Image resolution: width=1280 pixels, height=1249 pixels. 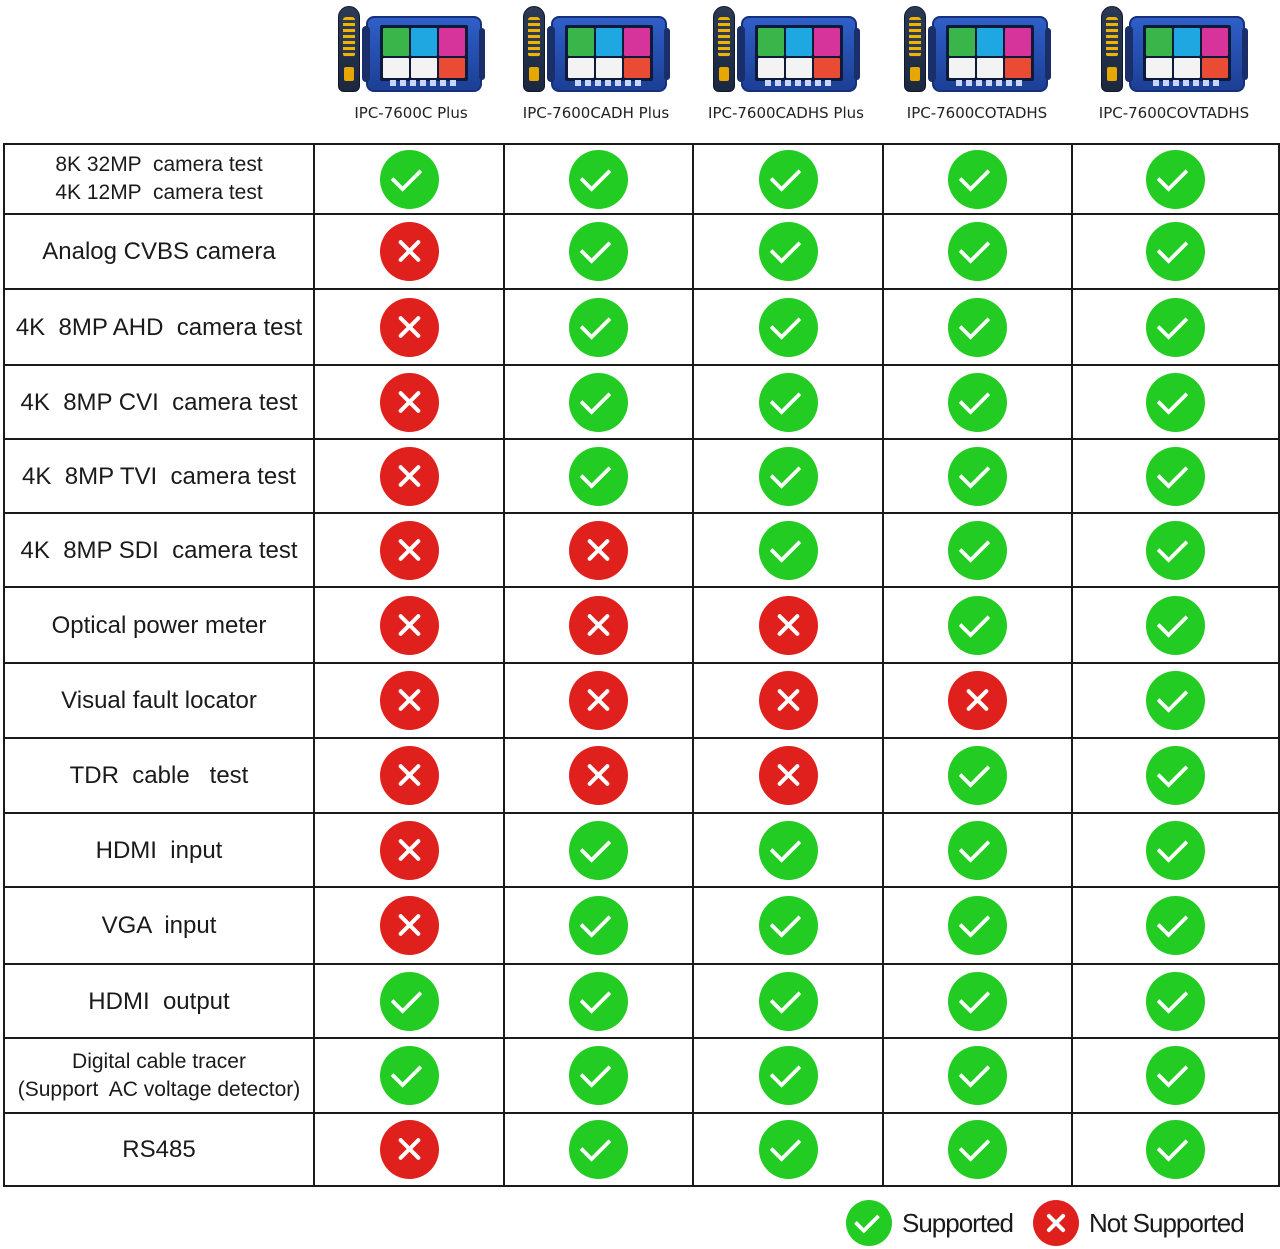 I want to click on feature-sublabel: (Support AC voltage detector), so click(x=159, y=1089).